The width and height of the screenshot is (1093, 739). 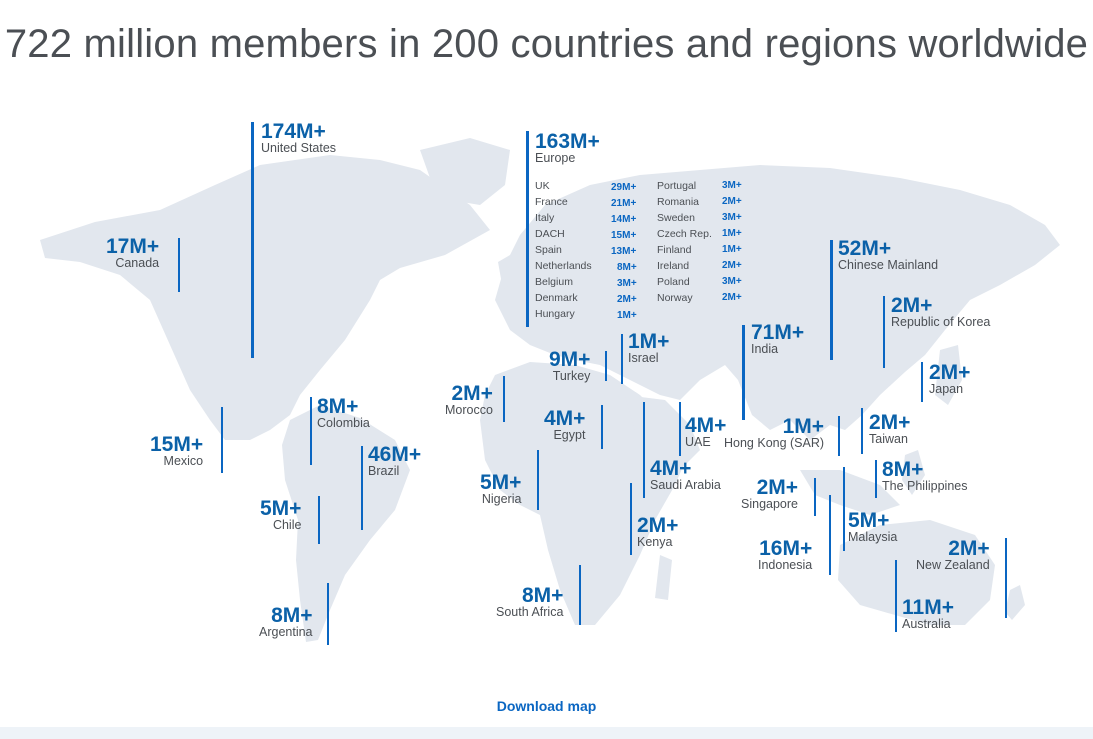 I want to click on region-name: Chinese Mainland, so click(x=888, y=265).